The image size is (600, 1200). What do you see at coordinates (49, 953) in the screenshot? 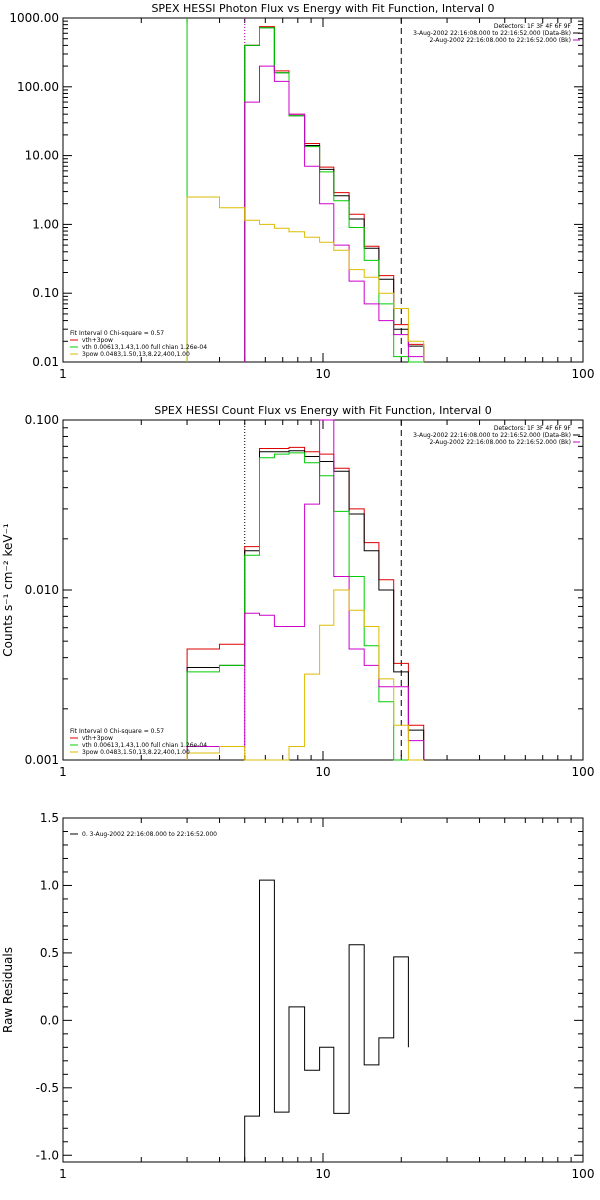
I see `y-tick-label: 0.5` at bounding box center [49, 953].